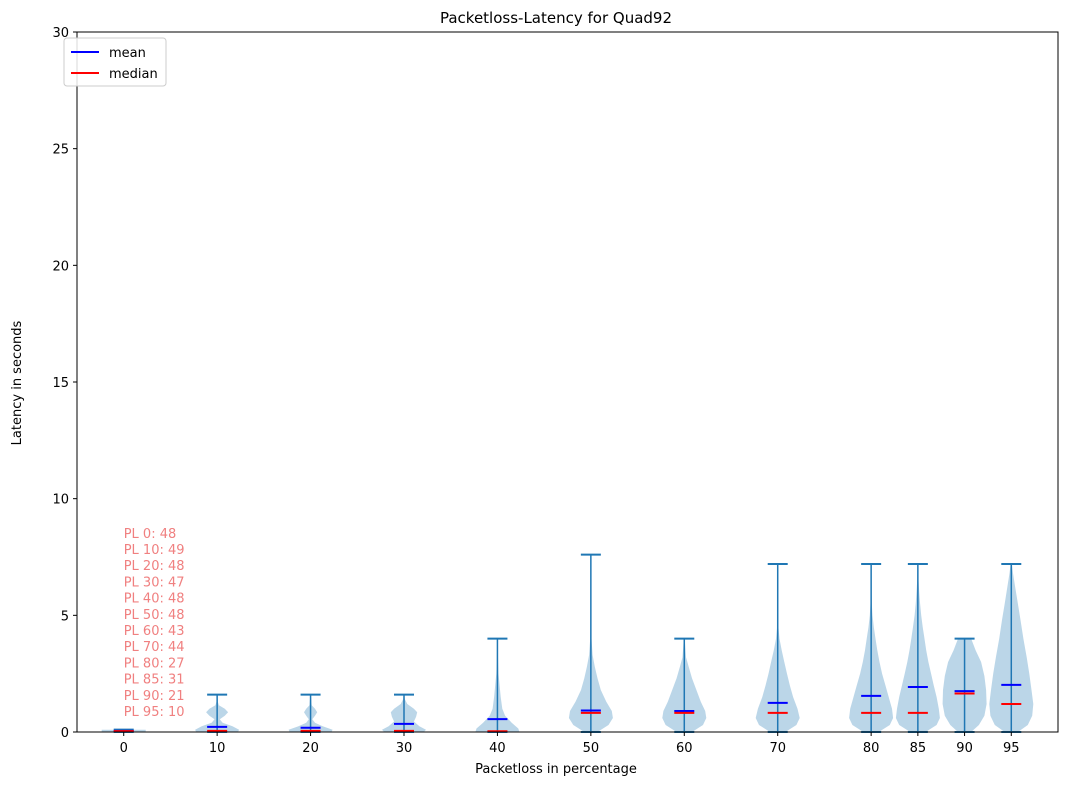 The image size is (1066, 785). What do you see at coordinates (154, 550) in the screenshot?
I see `annotation-1: PL 10: 49` at bounding box center [154, 550].